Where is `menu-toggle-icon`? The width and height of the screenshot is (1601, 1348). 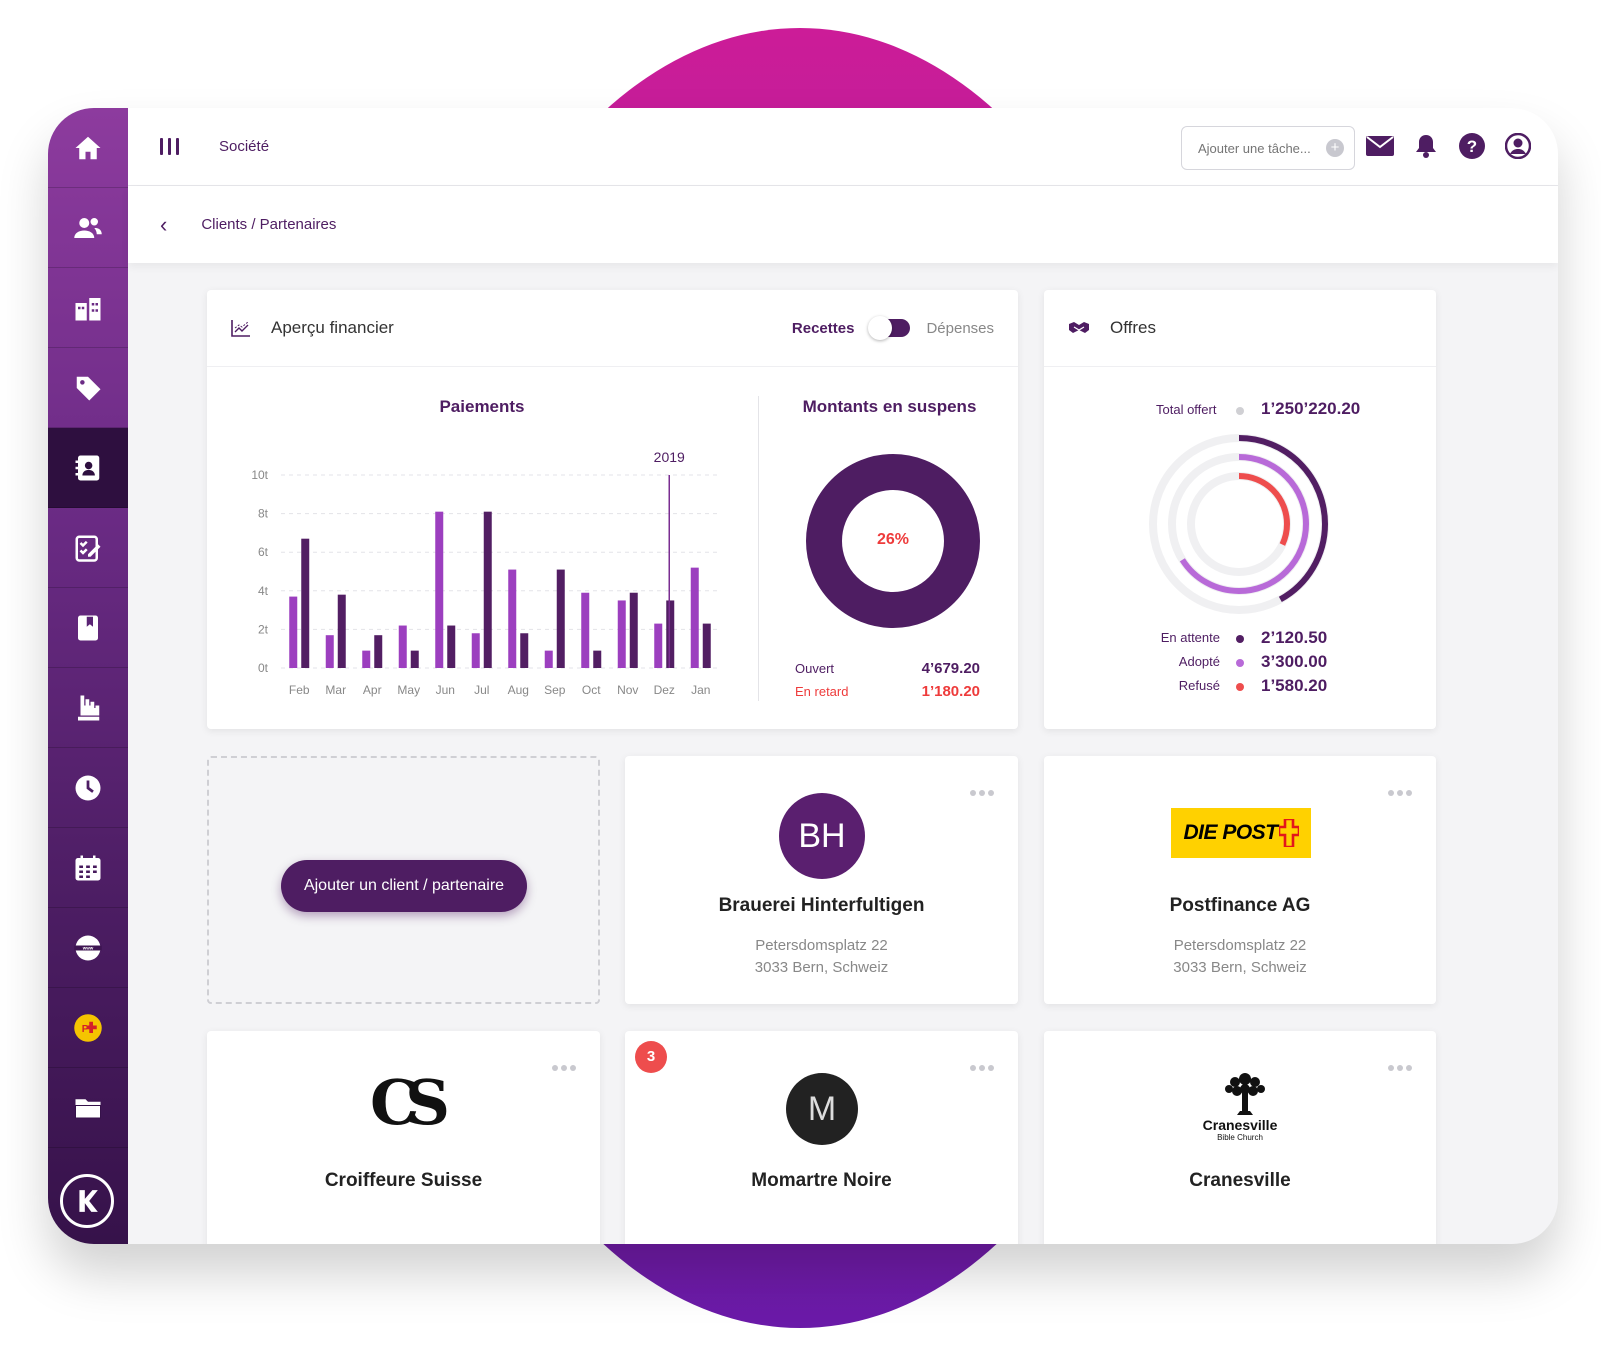 menu-toggle-icon is located at coordinates (169, 146).